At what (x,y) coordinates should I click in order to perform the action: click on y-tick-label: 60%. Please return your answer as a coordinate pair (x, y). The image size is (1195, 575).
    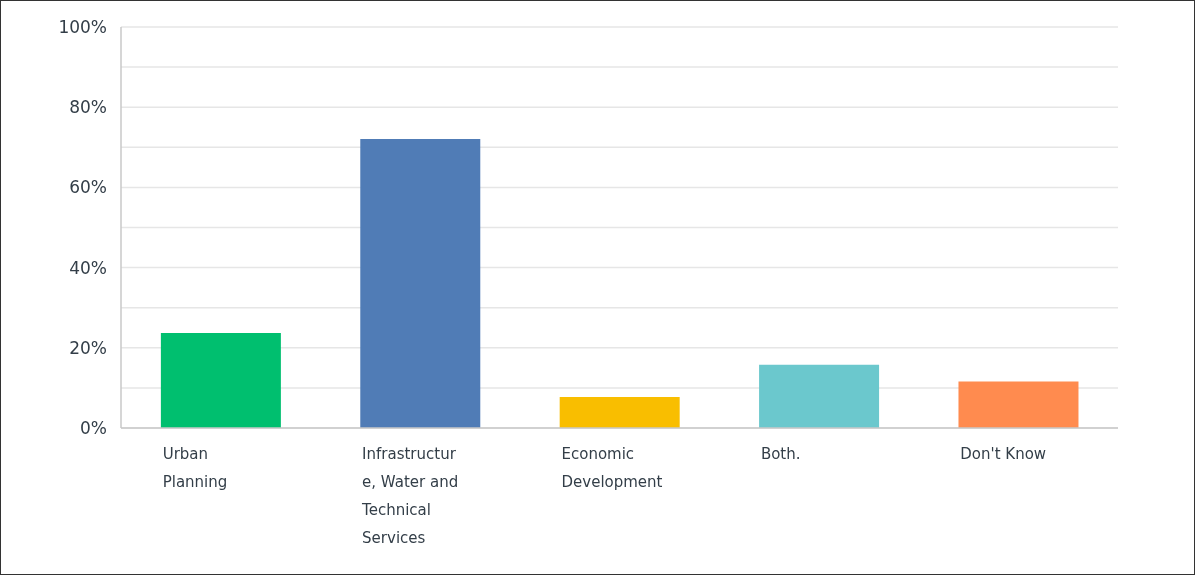
    Looking at the image, I should click on (88, 187).